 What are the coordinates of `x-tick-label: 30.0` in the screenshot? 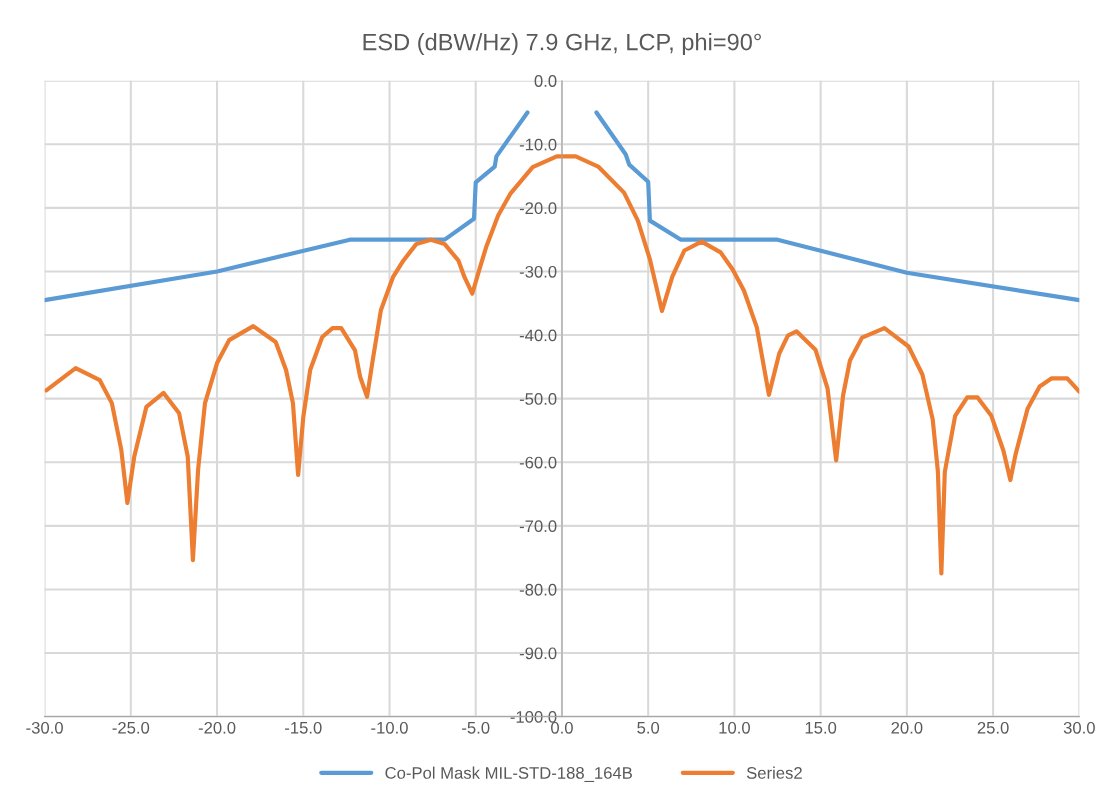 It's located at (1079, 727).